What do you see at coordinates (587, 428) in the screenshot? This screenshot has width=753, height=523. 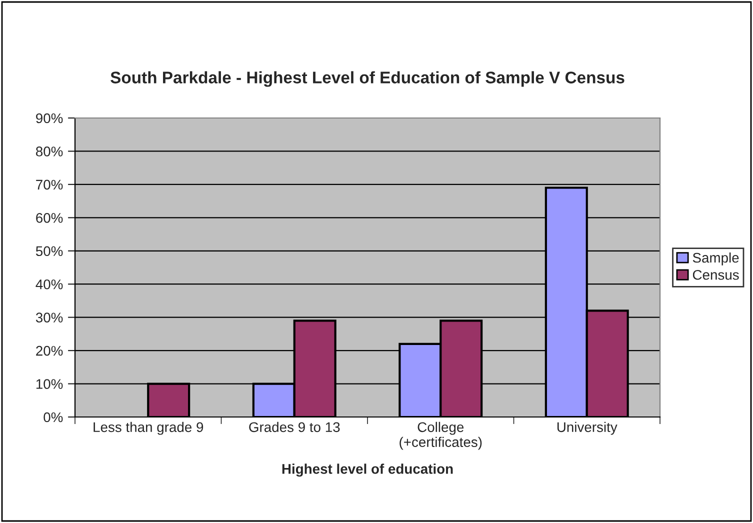 I see `x-tick-label: University` at bounding box center [587, 428].